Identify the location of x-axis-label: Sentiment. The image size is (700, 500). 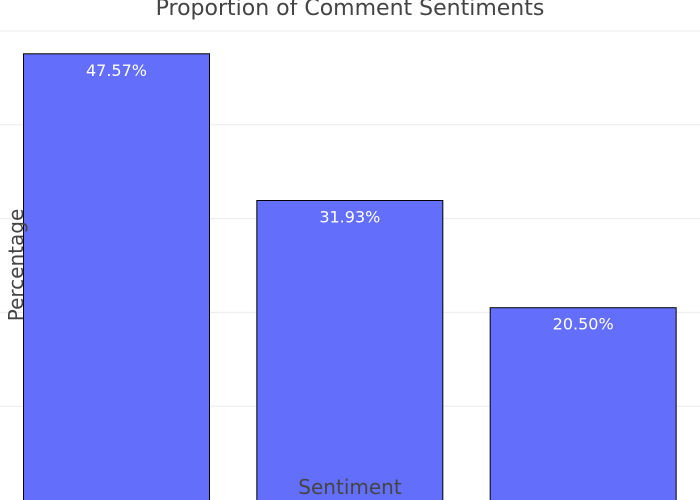
(350, 487).